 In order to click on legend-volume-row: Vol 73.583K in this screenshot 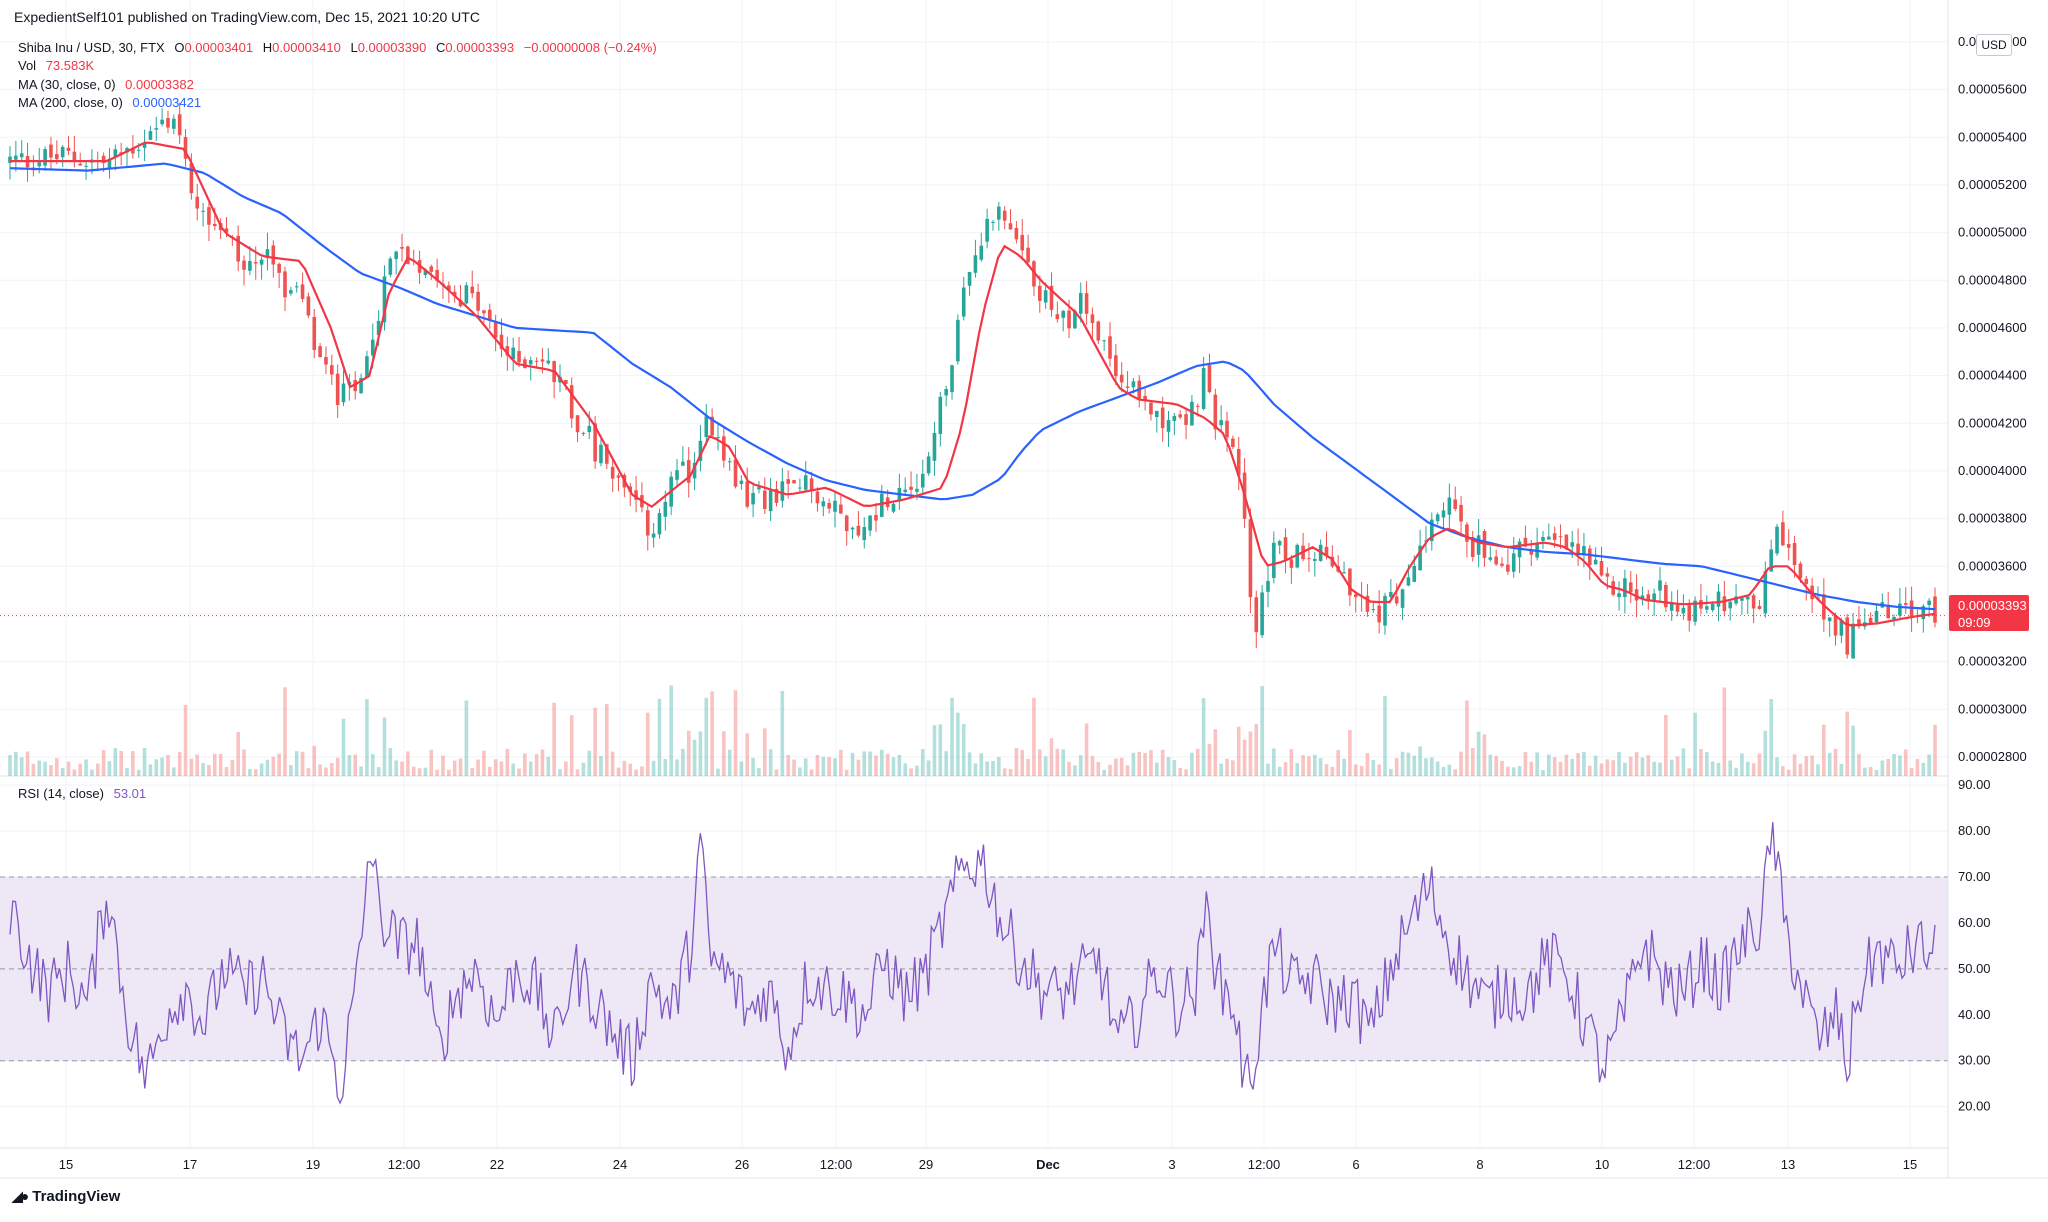, I will do `click(59, 65)`.